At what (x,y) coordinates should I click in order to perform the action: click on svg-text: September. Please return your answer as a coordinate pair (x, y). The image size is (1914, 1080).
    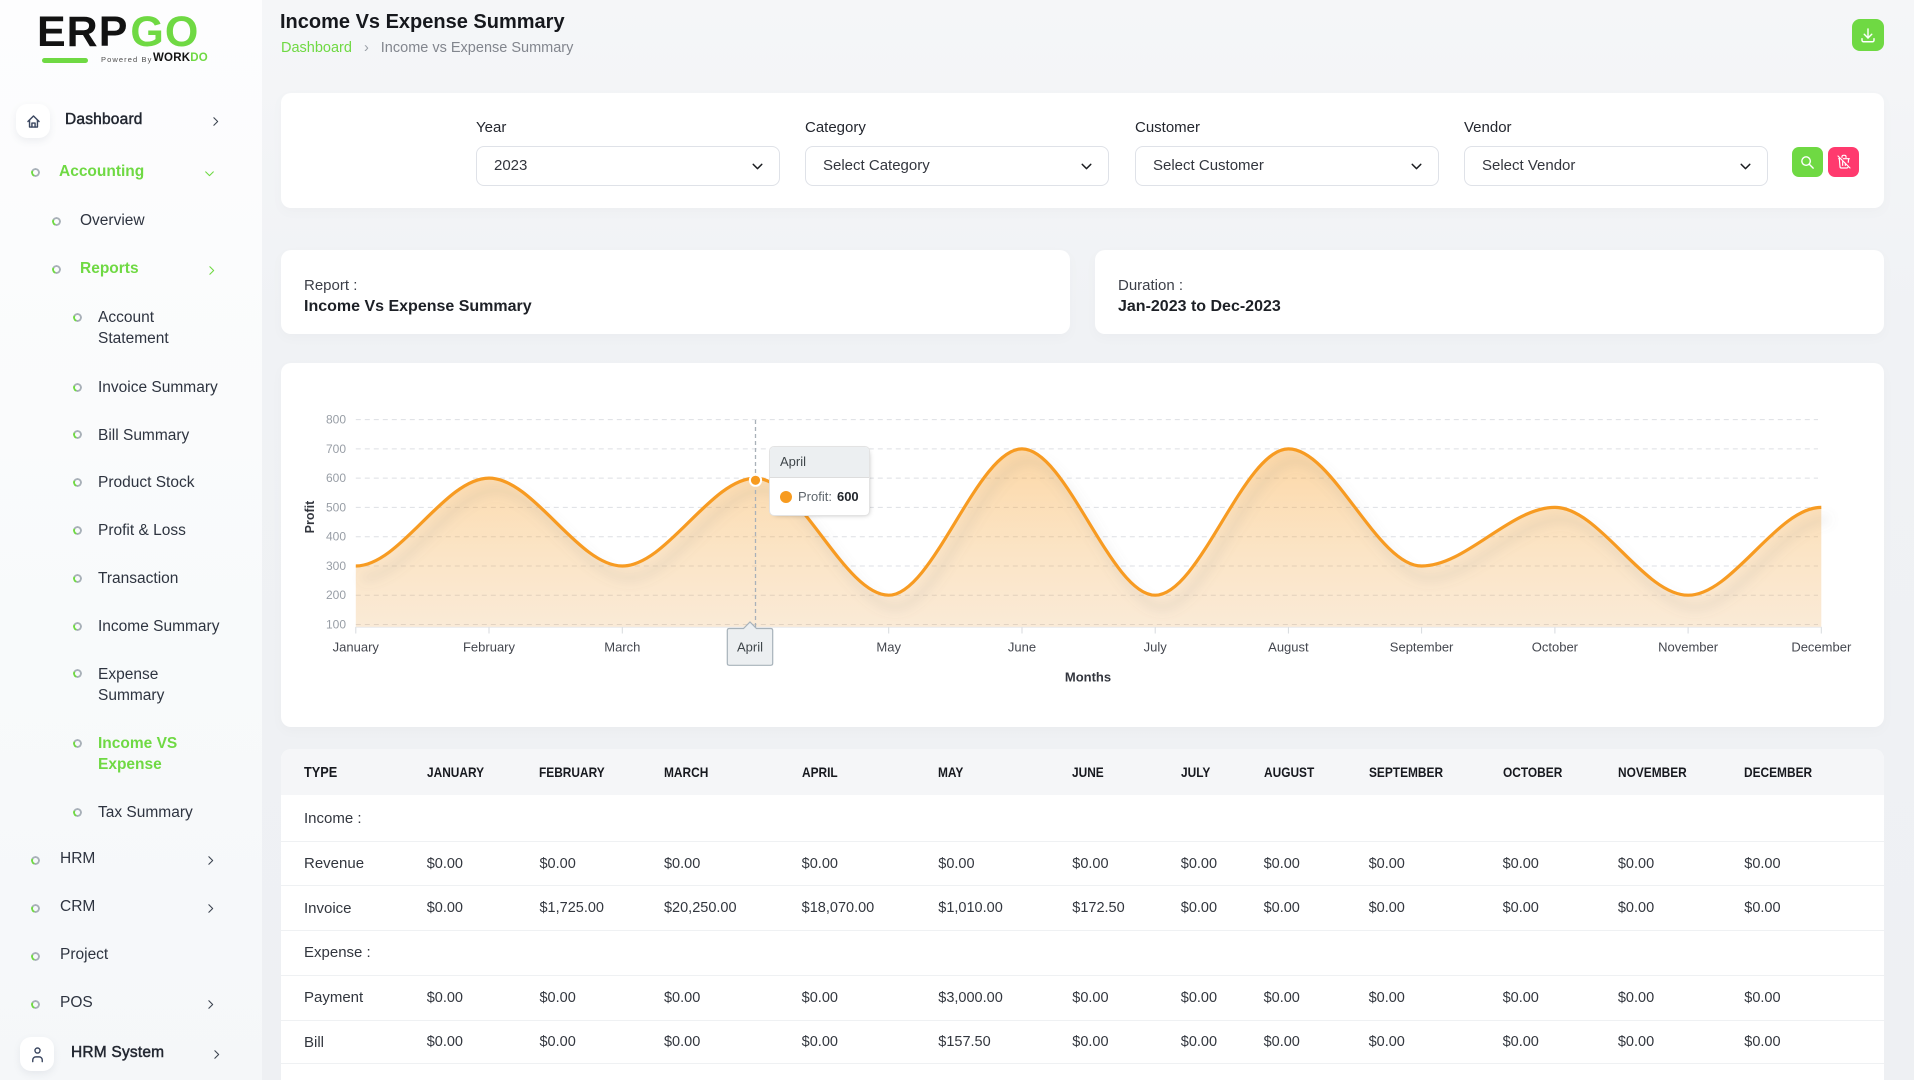
    Looking at the image, I should click on (1422, 647).